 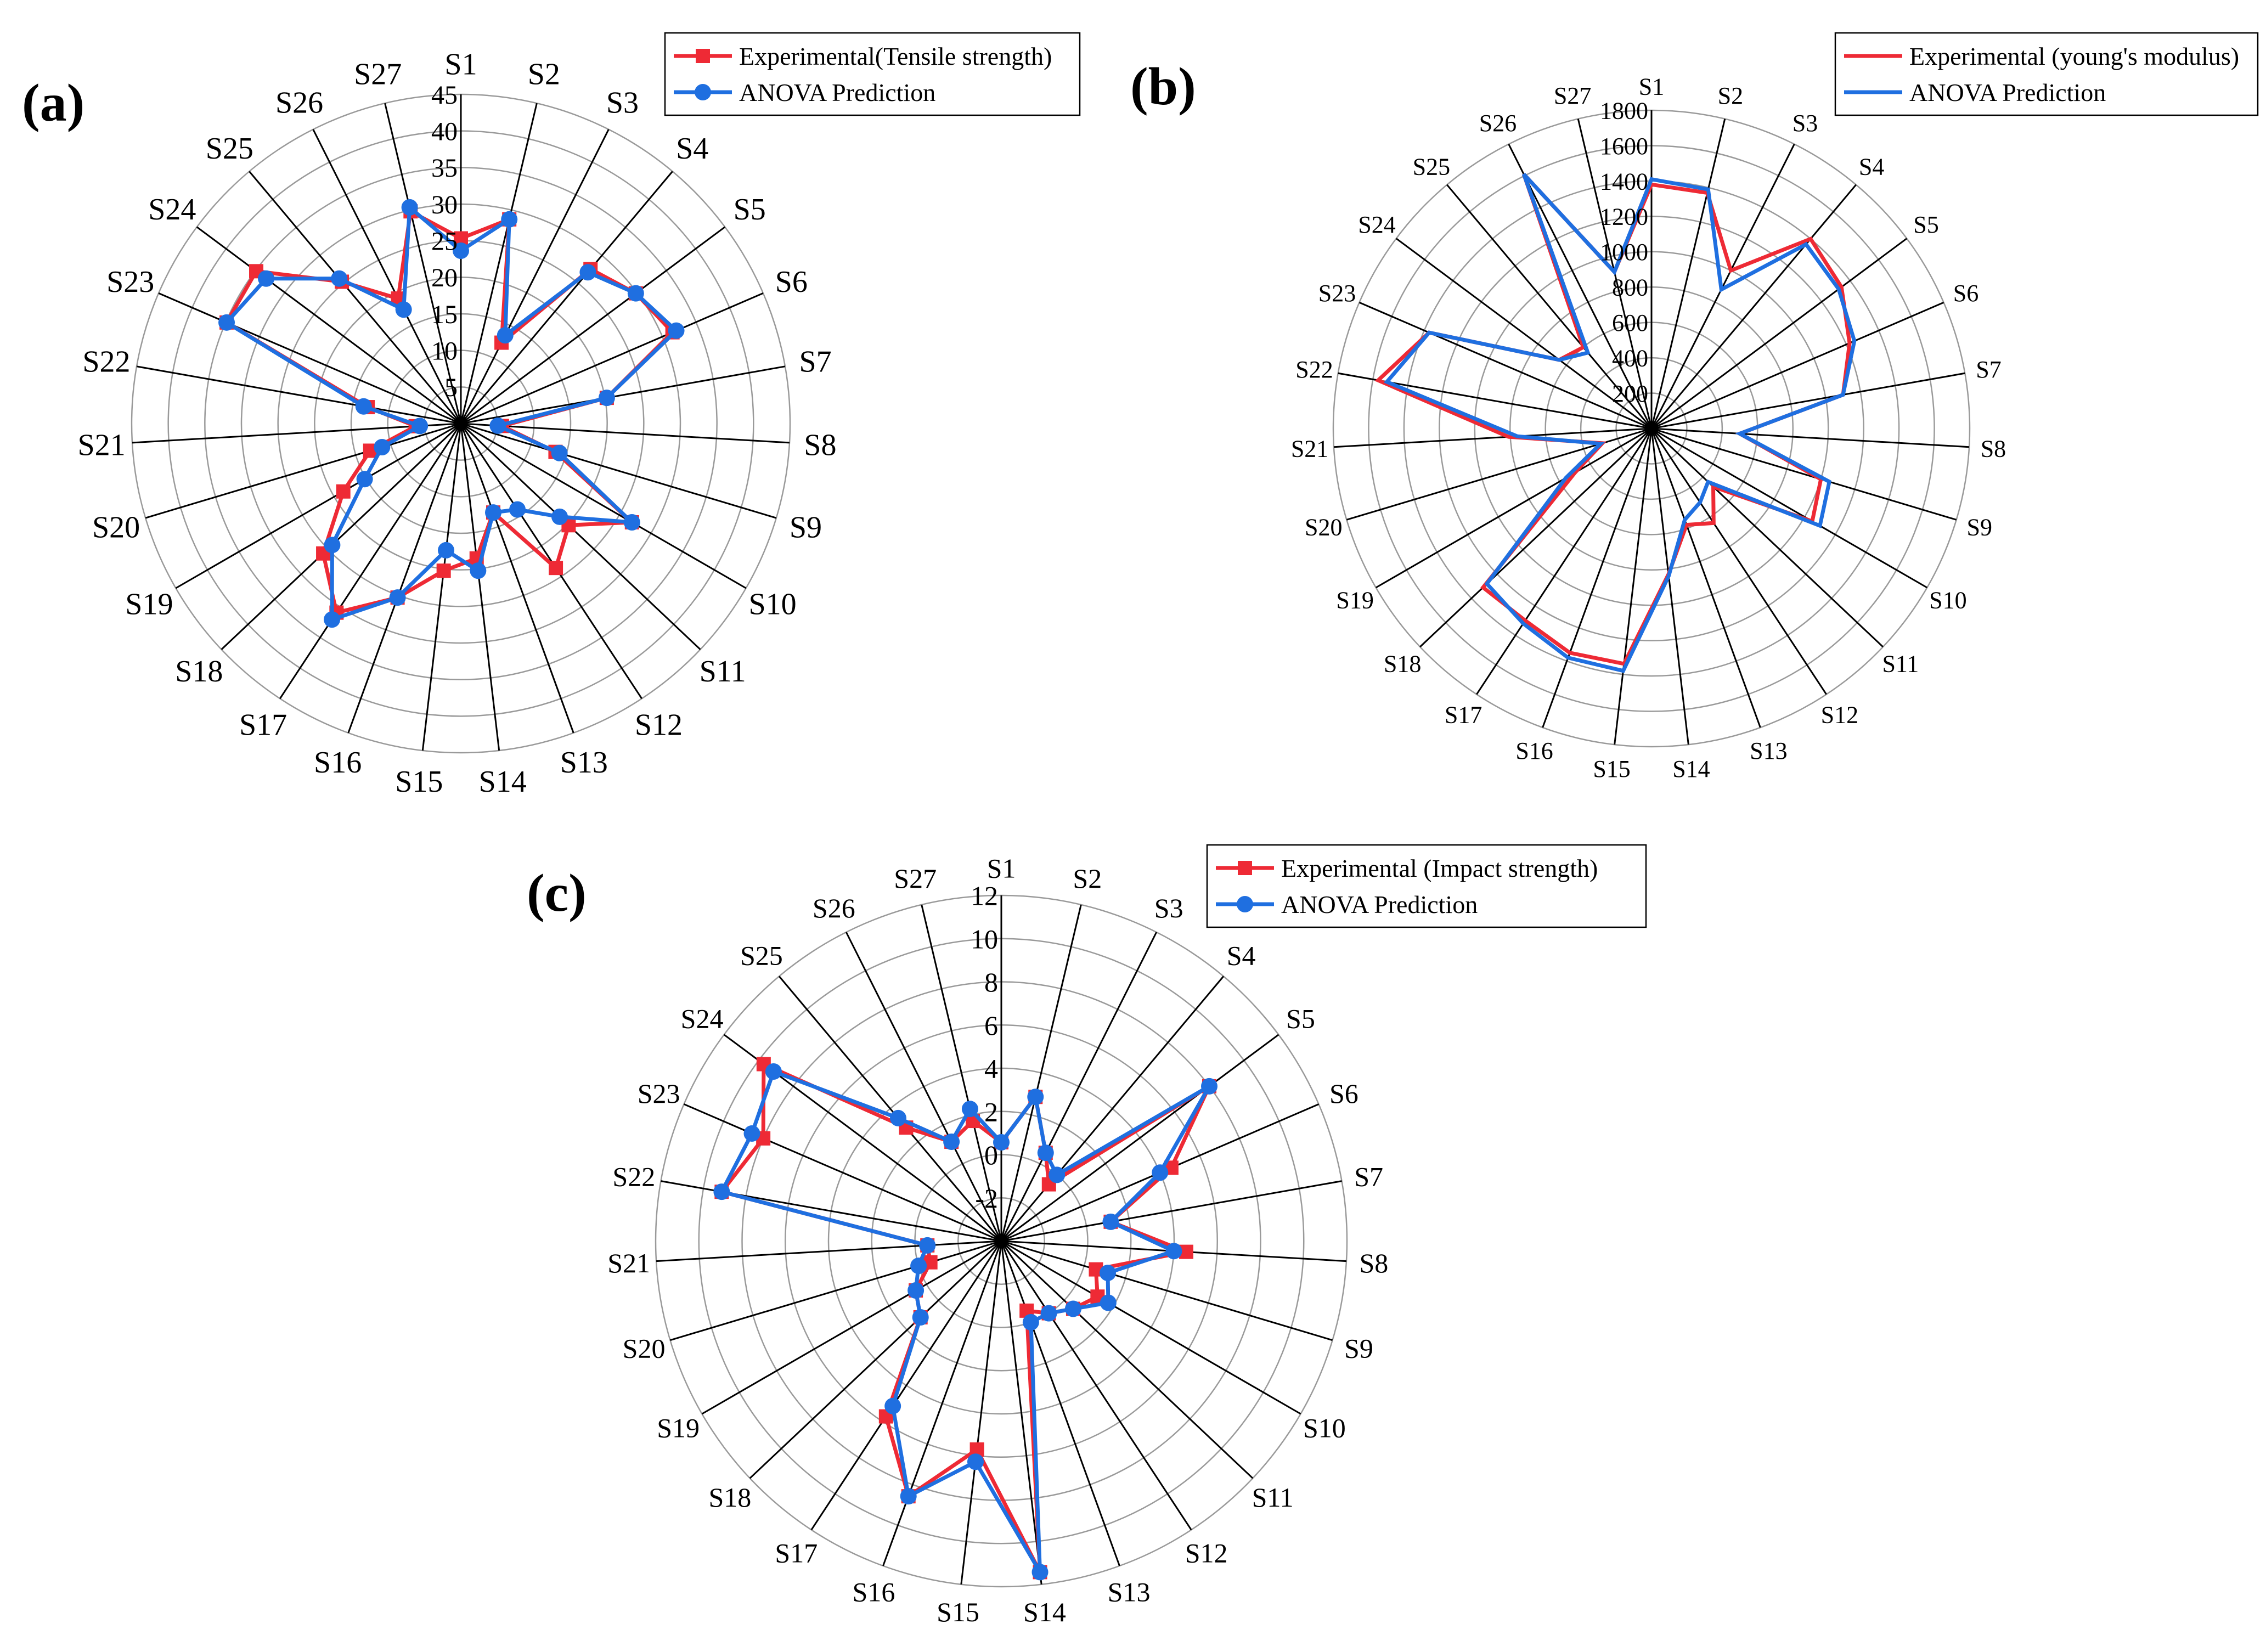 What do you see at coordinates (991, 1069) in the screenshot?
I see `radial-tick-label: 4` at bounding box center [991, 1069].